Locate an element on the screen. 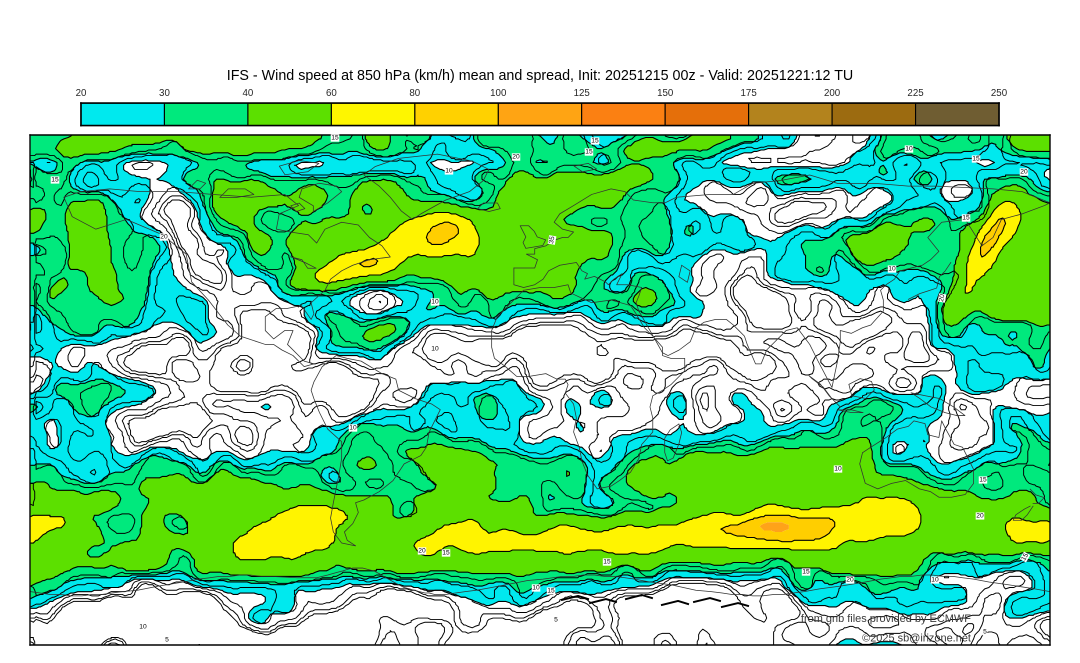  svg-text: 40 is located at coordinates (248, 93).